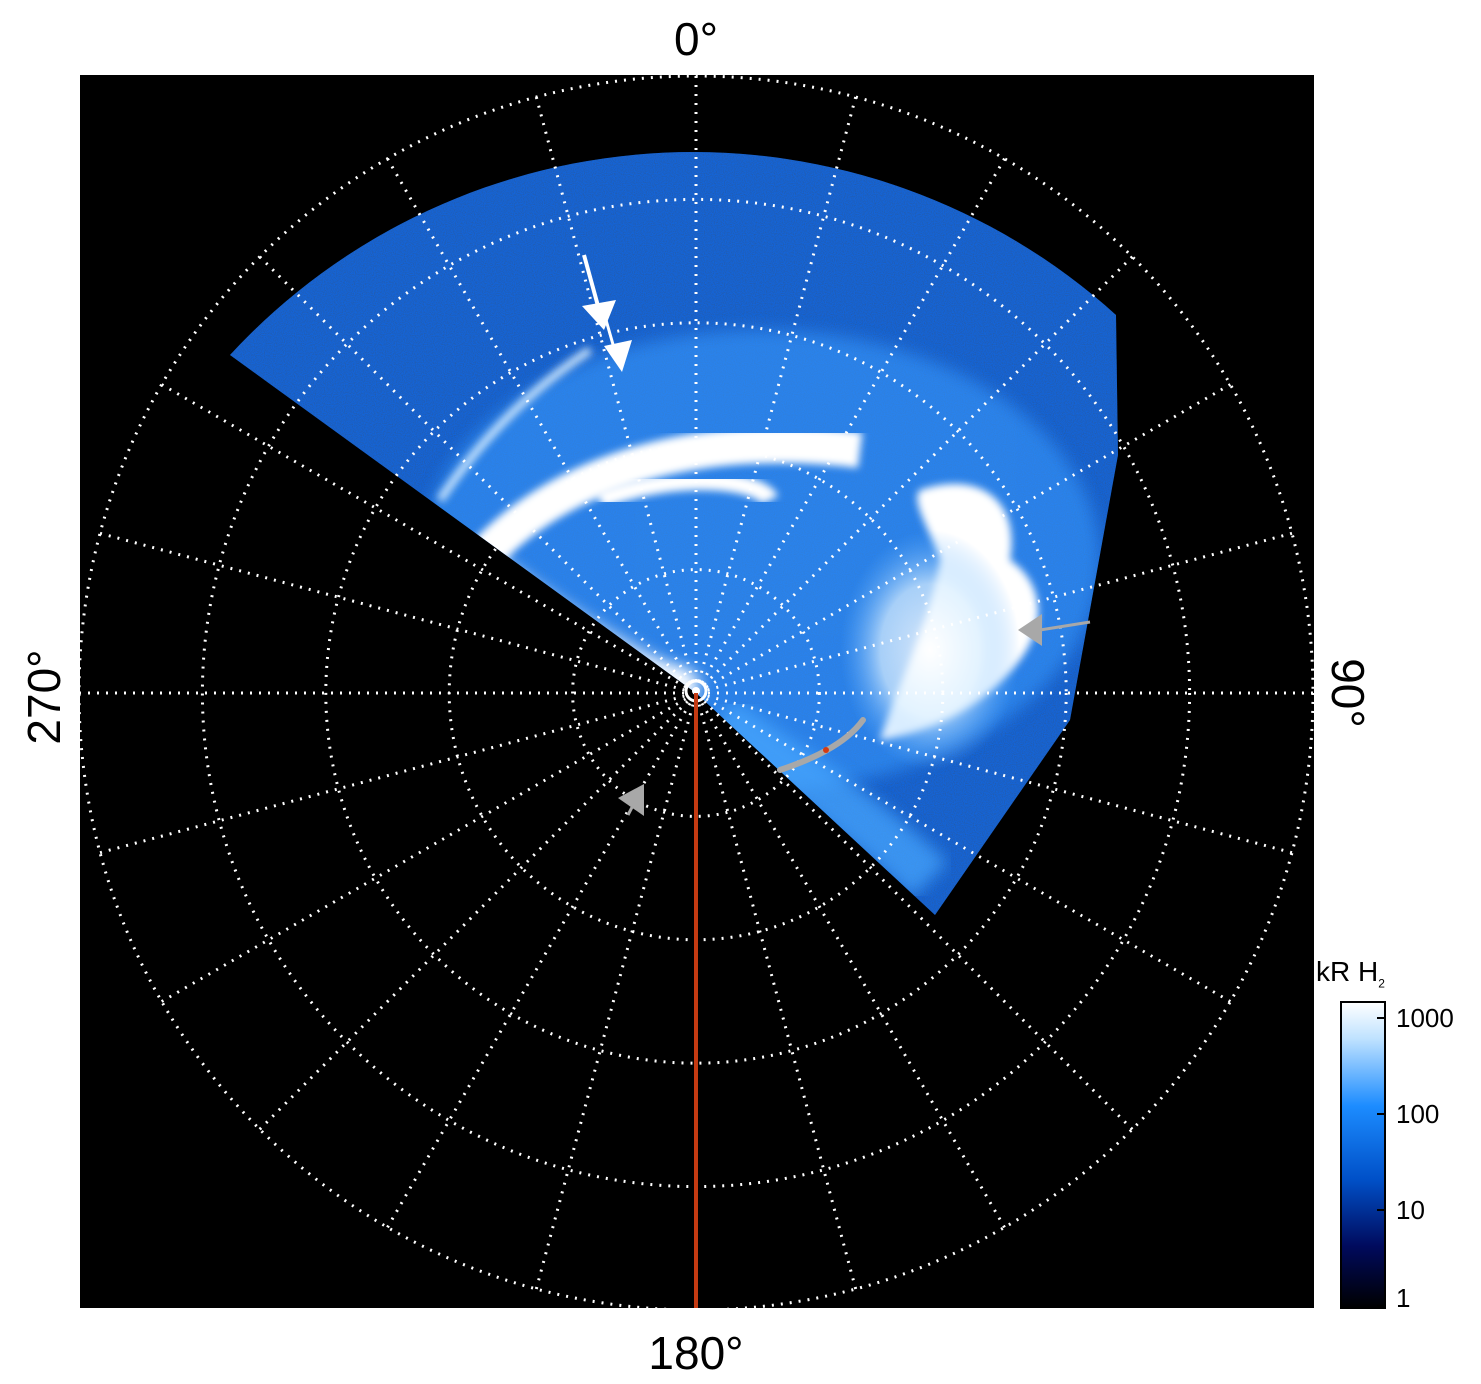 The width and height of the screenshot is (1481, 1384). I want to click on axis-label-180deg: 180°, so click(696, 1353).